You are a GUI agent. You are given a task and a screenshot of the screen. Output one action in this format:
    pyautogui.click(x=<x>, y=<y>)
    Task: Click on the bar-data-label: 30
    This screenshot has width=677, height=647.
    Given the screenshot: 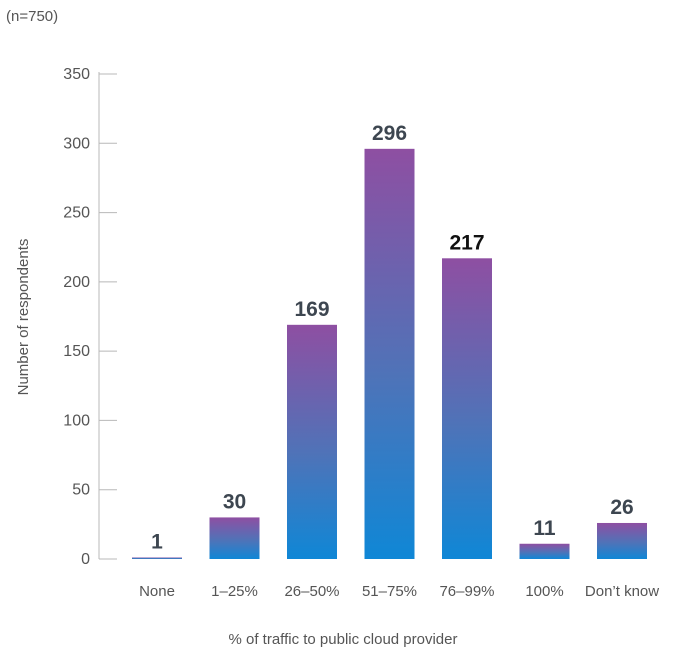 What is the action you would take?
    pyautogui.click(x=234, y=501)
    